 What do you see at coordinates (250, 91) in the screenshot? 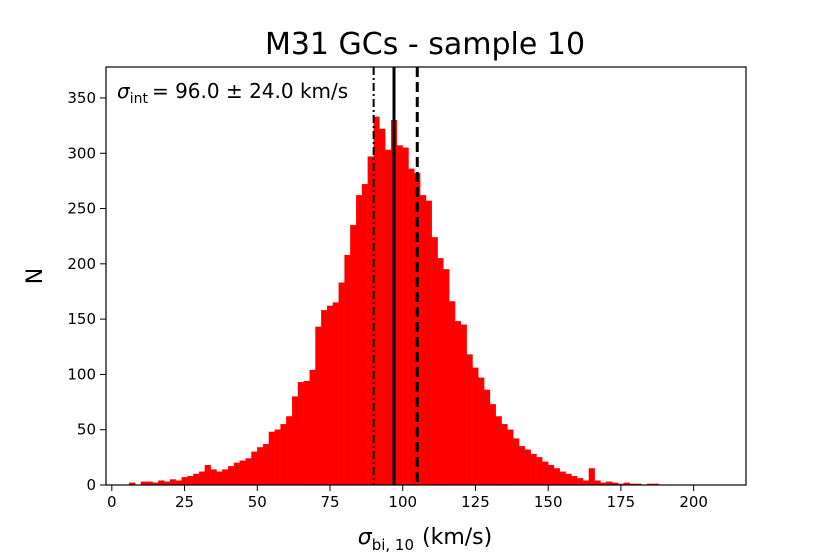
I see `annotation-value: = 96.0 ± 24.0 km/s` at bounding box center [250, 91].